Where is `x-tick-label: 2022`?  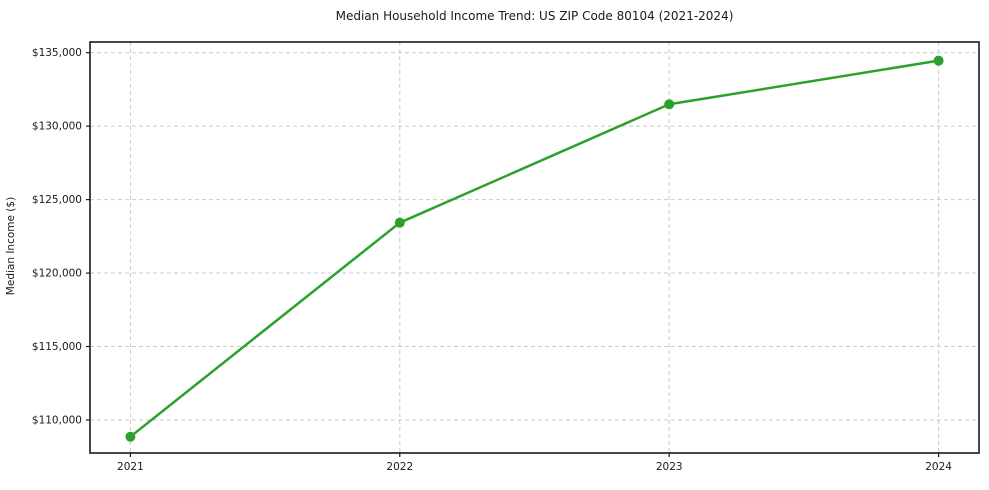
x-tick-label: 2022 is located at coordinates (399, 467).